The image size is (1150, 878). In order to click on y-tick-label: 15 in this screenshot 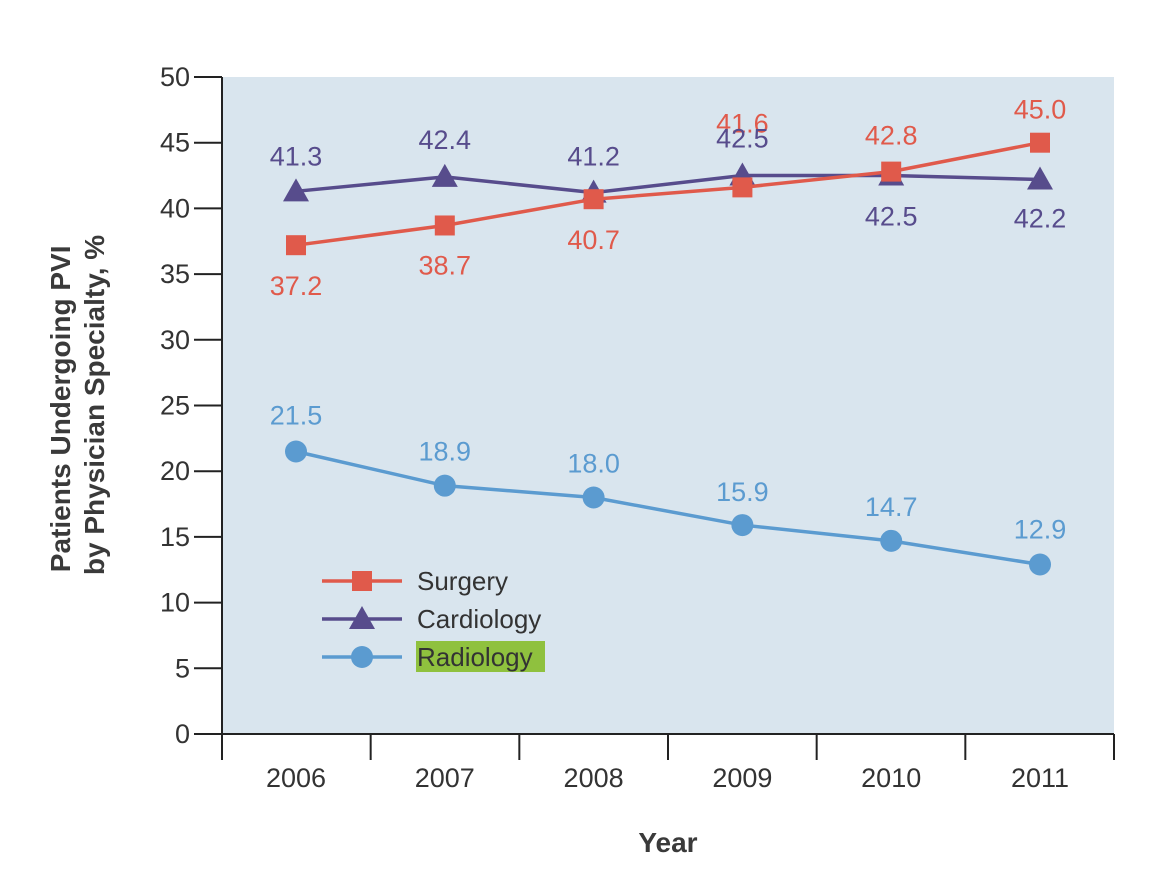, I will do `click(175, 537)`.